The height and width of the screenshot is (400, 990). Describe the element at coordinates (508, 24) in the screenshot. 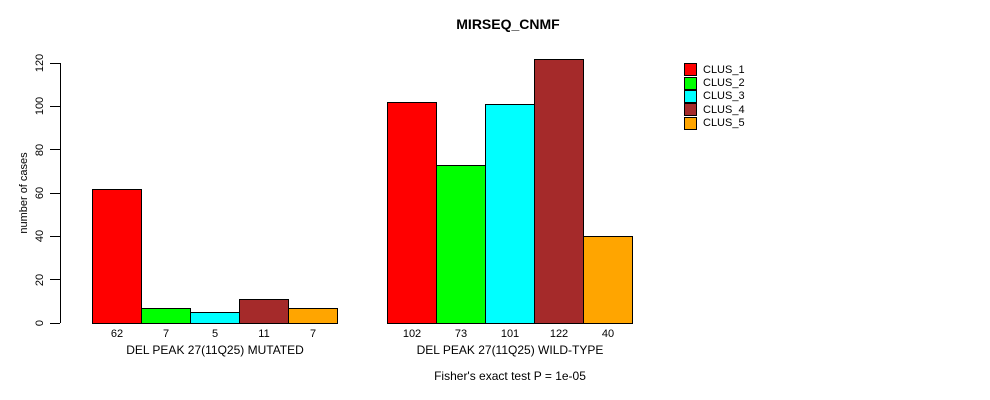

I see `chart-title: MIRSEQ_CNMF` at that location.